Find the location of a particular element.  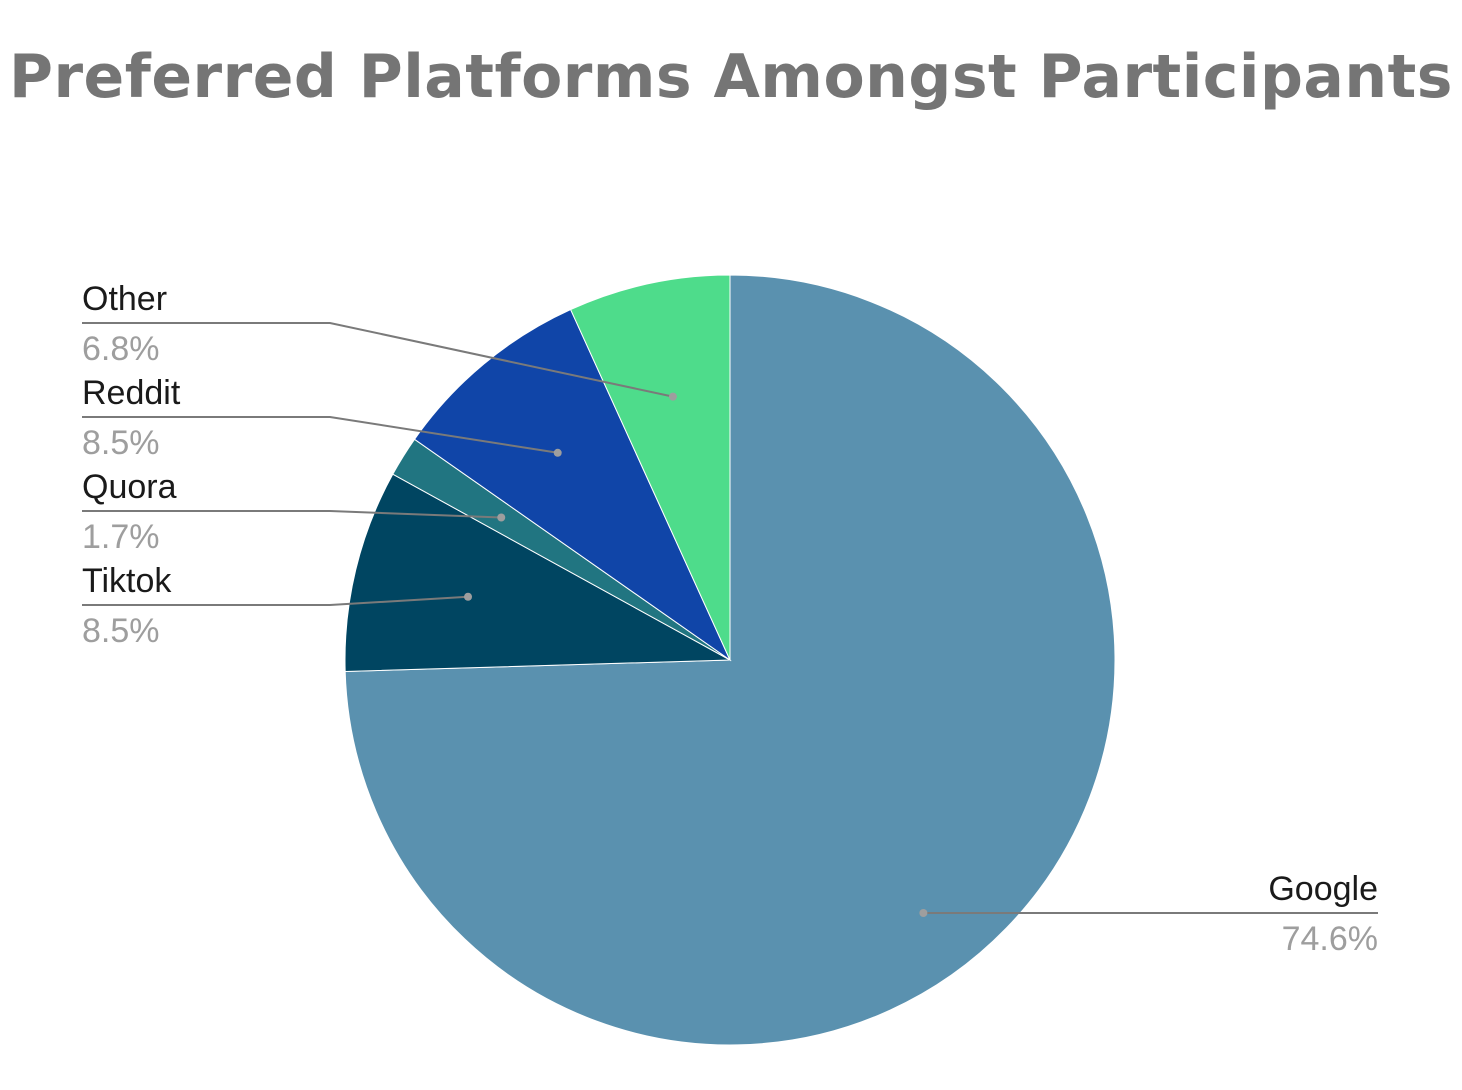

leader-dot-google is located at coordinates (923, 913).